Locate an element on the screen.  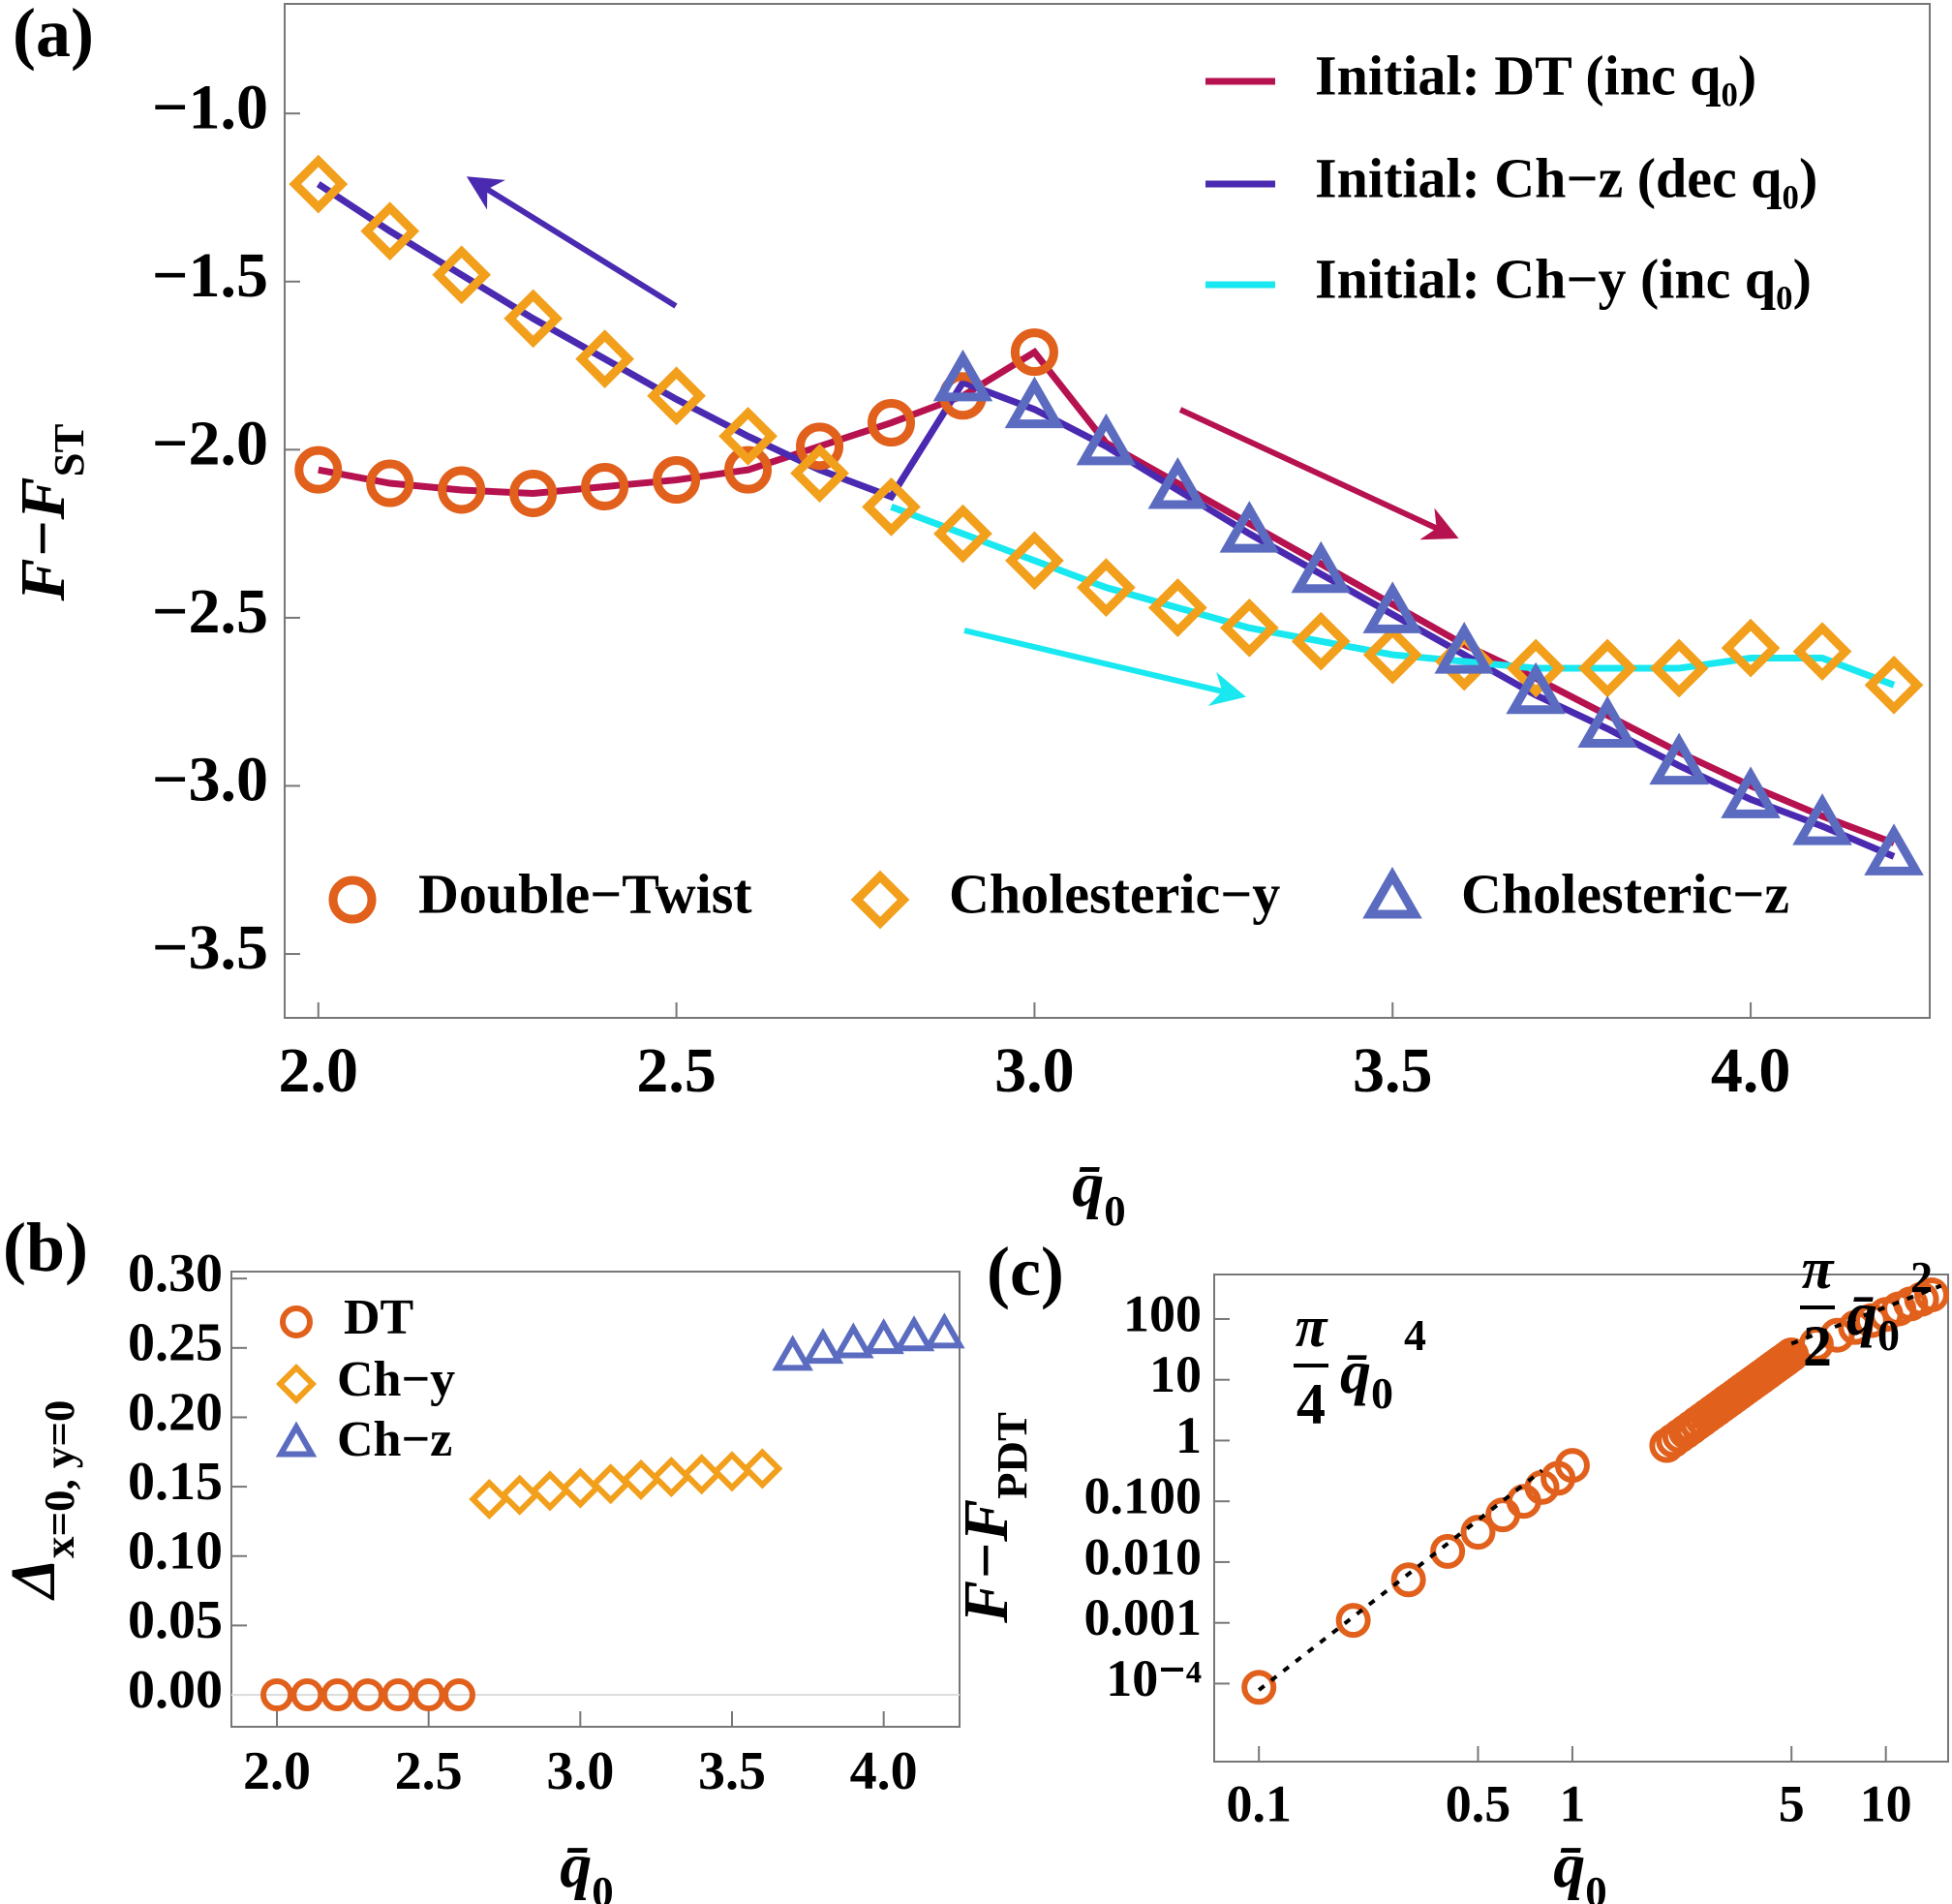
y-tick-label: 0.15 is located at coordinates (175, 1482).